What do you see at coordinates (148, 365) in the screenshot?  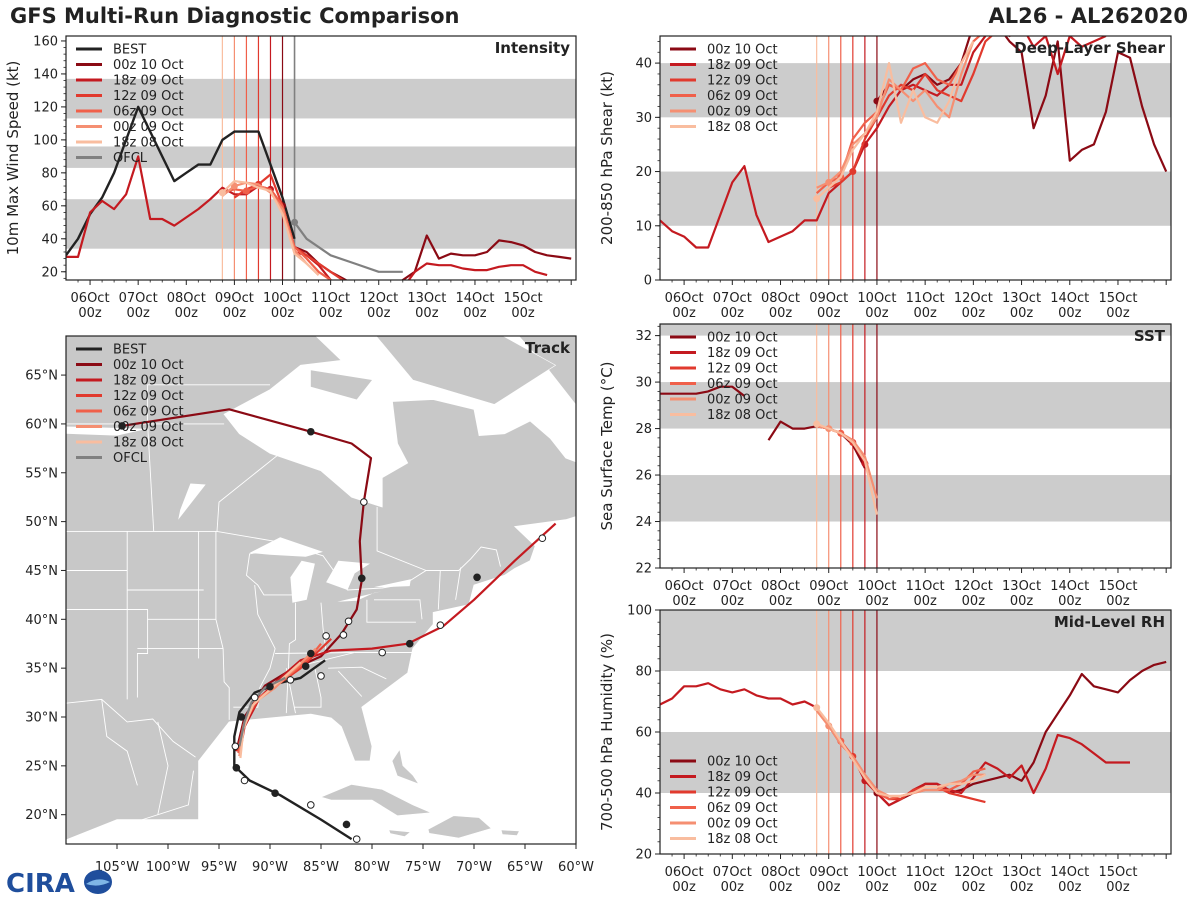 I see `track-legend-label: 00z 10 Oct` at bounding box center [148, 365].